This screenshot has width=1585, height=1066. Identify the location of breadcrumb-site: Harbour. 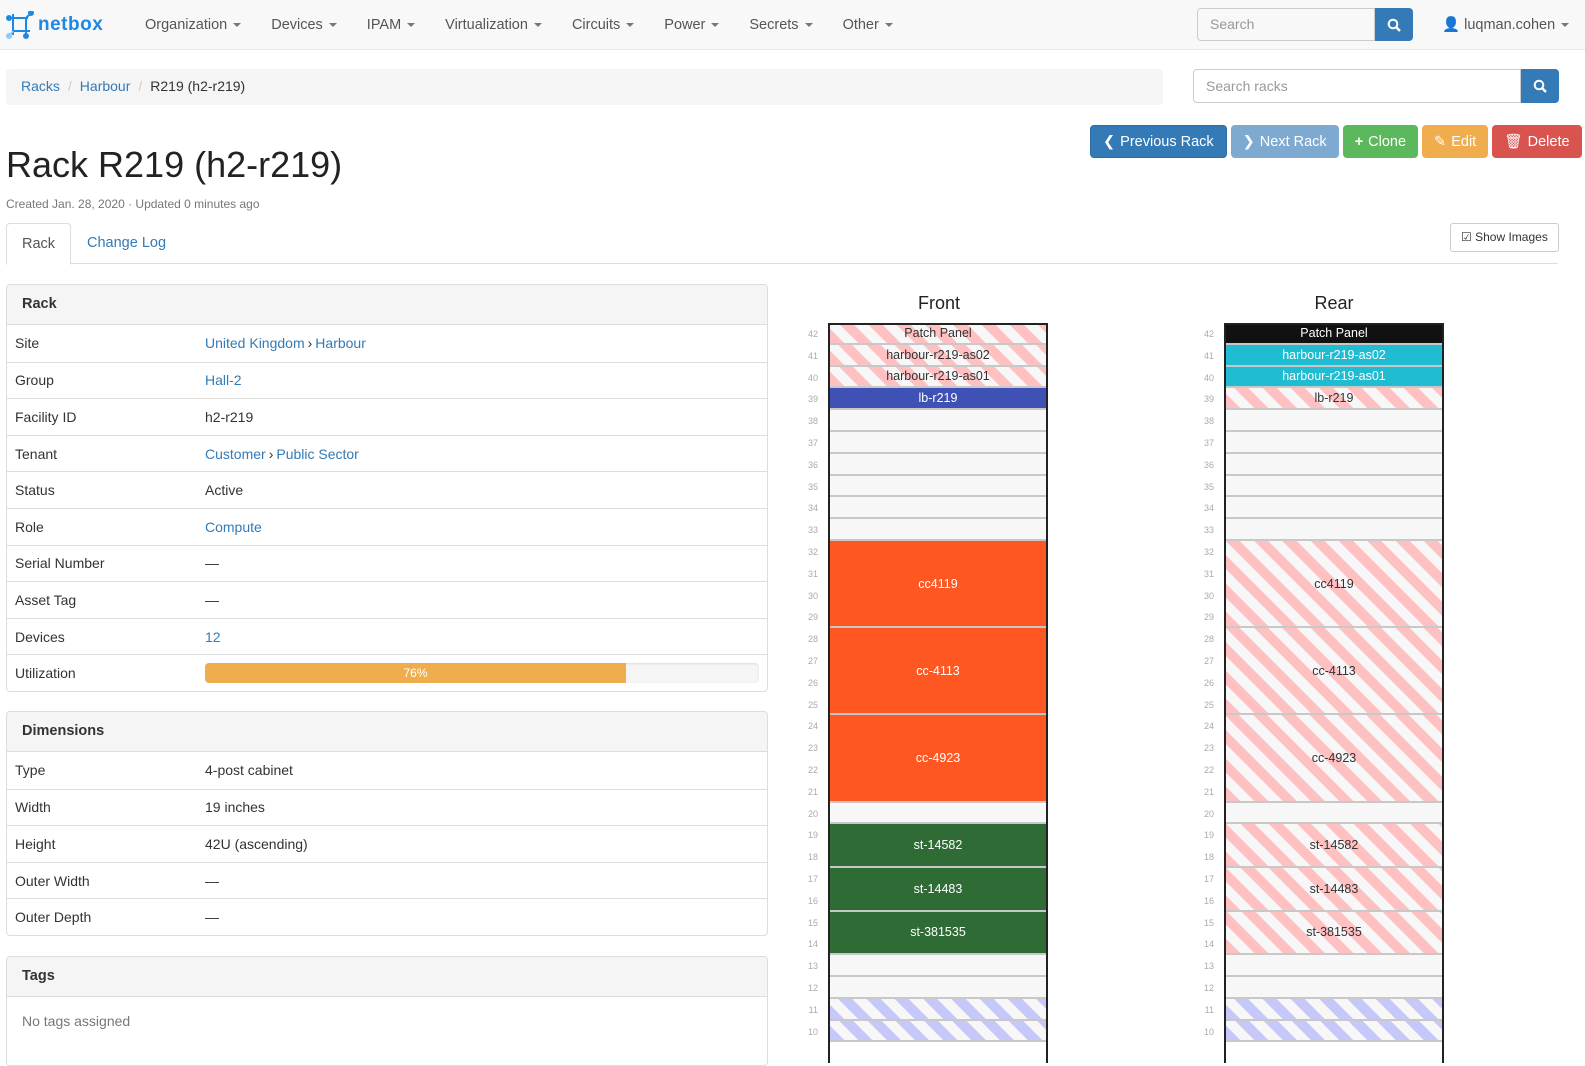
(105, 86).